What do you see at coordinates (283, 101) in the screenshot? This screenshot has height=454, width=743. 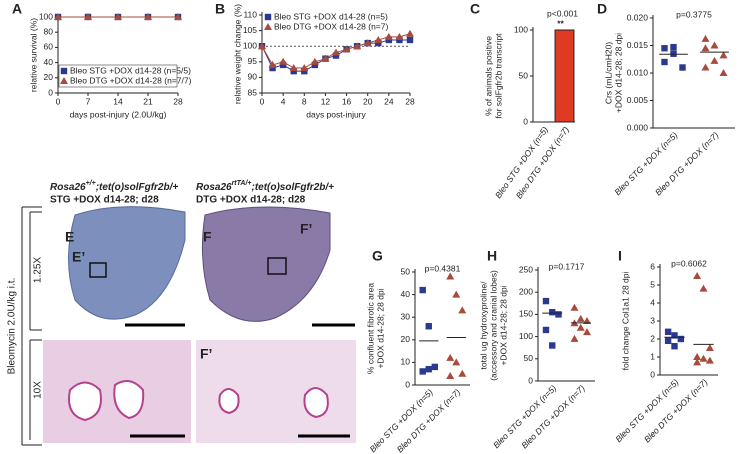 I see `x-tick-label: 4` at bounding box center [283, 101].